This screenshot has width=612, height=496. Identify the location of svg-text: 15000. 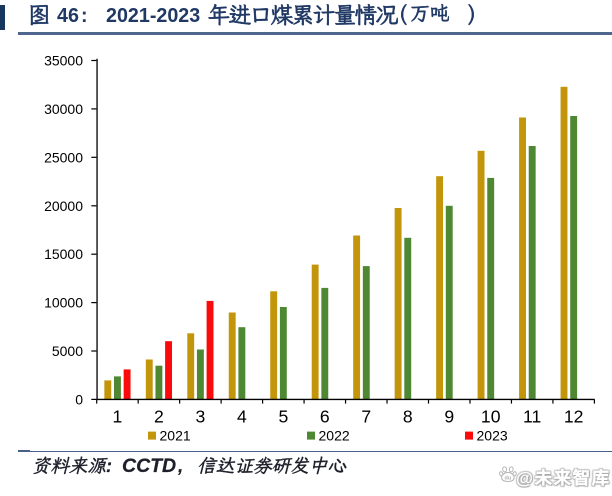
(63, 254).